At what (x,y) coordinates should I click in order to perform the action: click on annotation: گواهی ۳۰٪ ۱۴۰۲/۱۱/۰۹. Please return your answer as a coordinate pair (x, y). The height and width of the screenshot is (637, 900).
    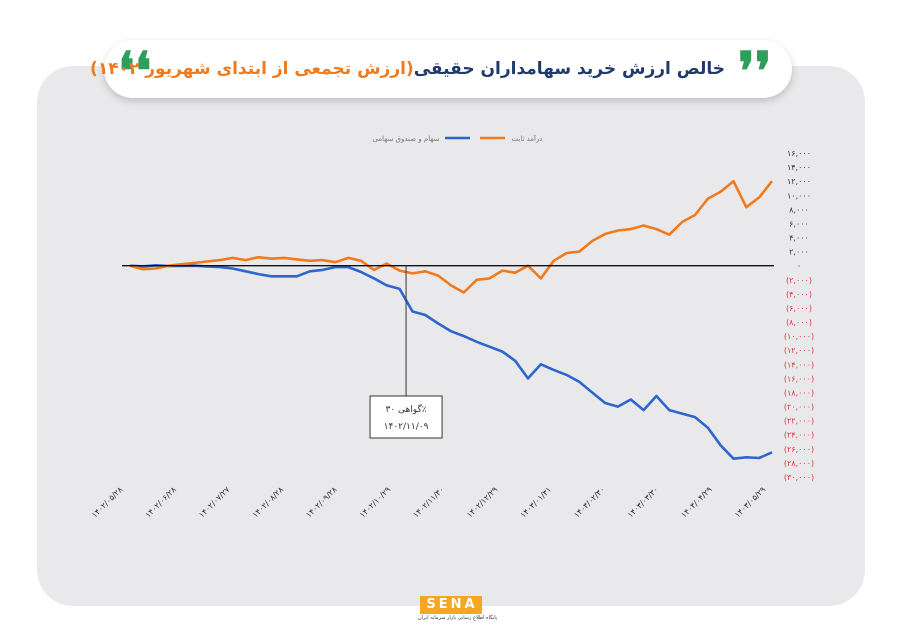
    Looking at the image, I should click on (406, 352).